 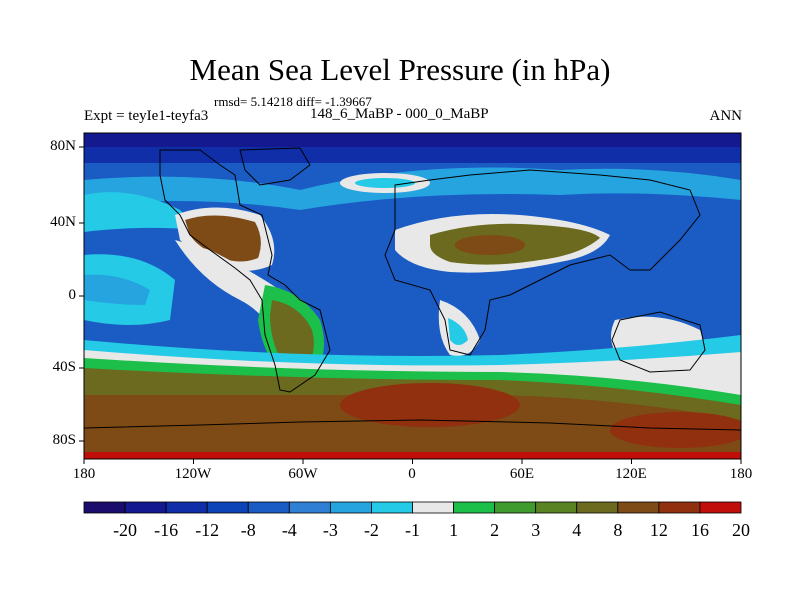 What do you see at coordinates (741, 530) in the screenshot?
I see `colorbar-tick-label: 20` at bounding box center [741, 530].